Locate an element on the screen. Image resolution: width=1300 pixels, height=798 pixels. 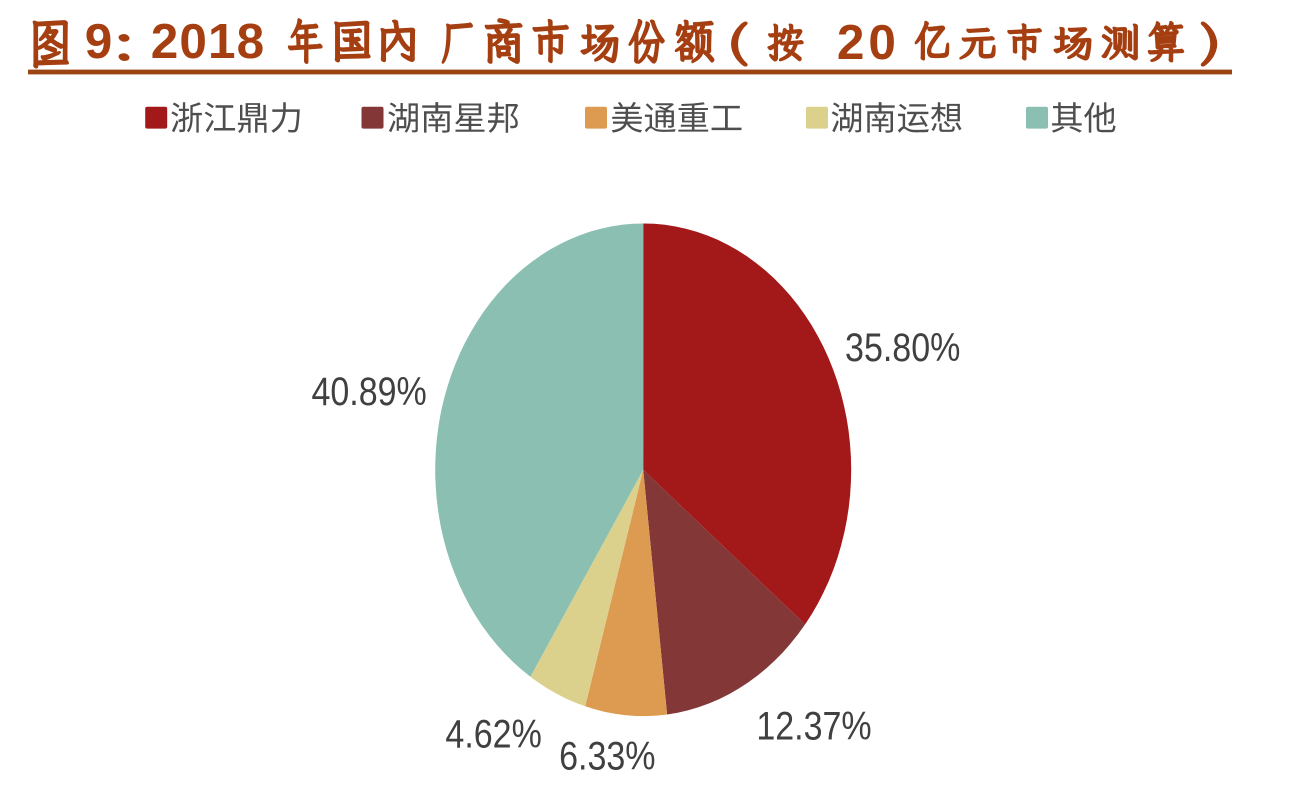
svg-text: 0 is located at coordinates (882, 42).